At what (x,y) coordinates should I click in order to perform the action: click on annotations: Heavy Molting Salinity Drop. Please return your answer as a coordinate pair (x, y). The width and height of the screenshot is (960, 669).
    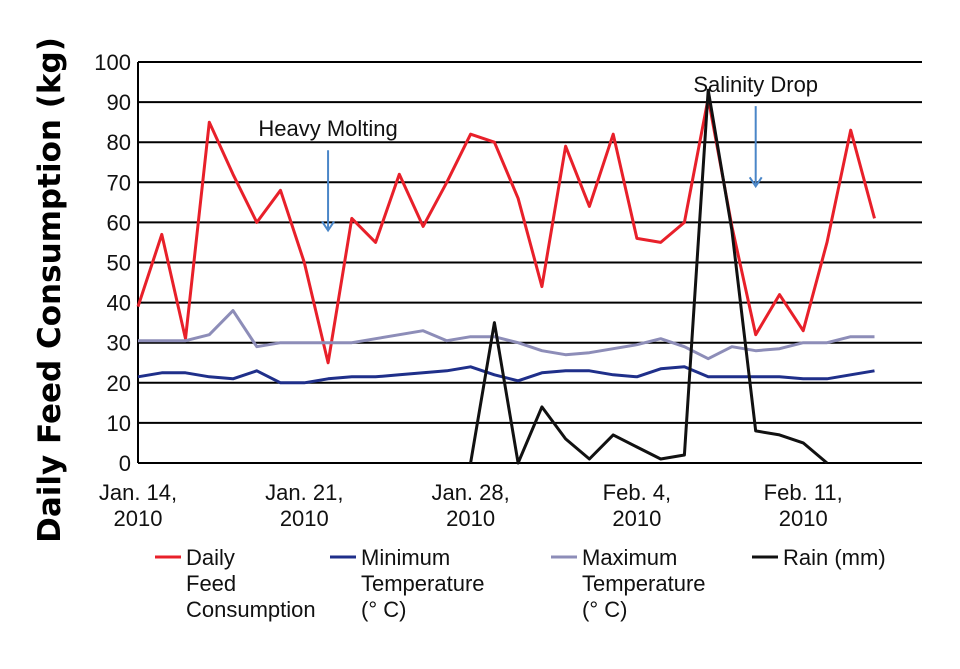
    Looking at the image, I should click on (538, 152).